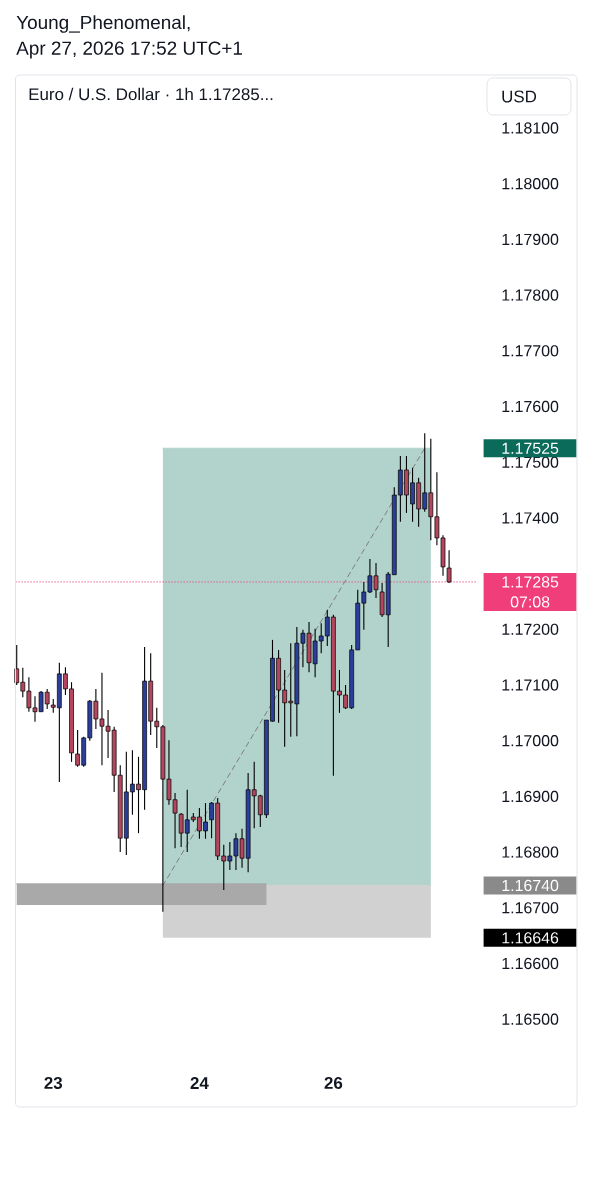 This screenshot has height=1200, width=593. I want to click on y-tick-label: 1.16800, so click(530, 852).